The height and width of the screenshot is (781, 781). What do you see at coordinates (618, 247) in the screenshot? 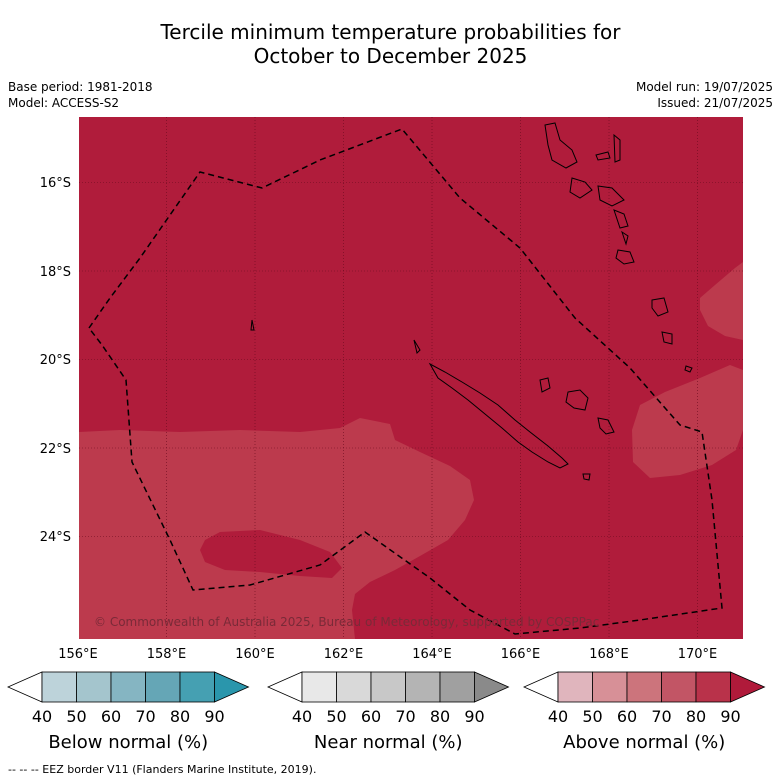
I see `land-vanuatu` at bounding box center [618, 247].